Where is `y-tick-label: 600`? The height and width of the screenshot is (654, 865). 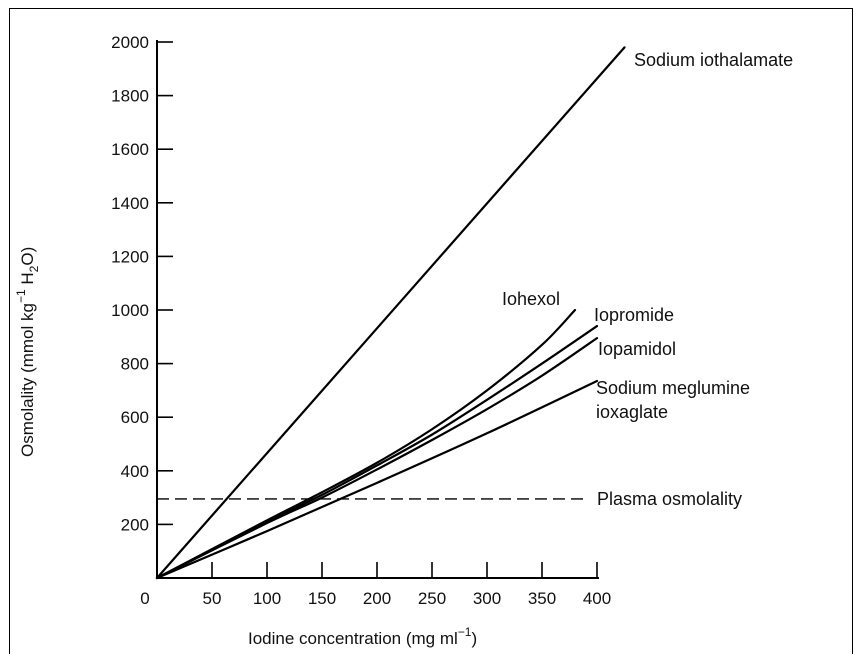
y-tick-label: 600 is located at coordinates (135, 417).